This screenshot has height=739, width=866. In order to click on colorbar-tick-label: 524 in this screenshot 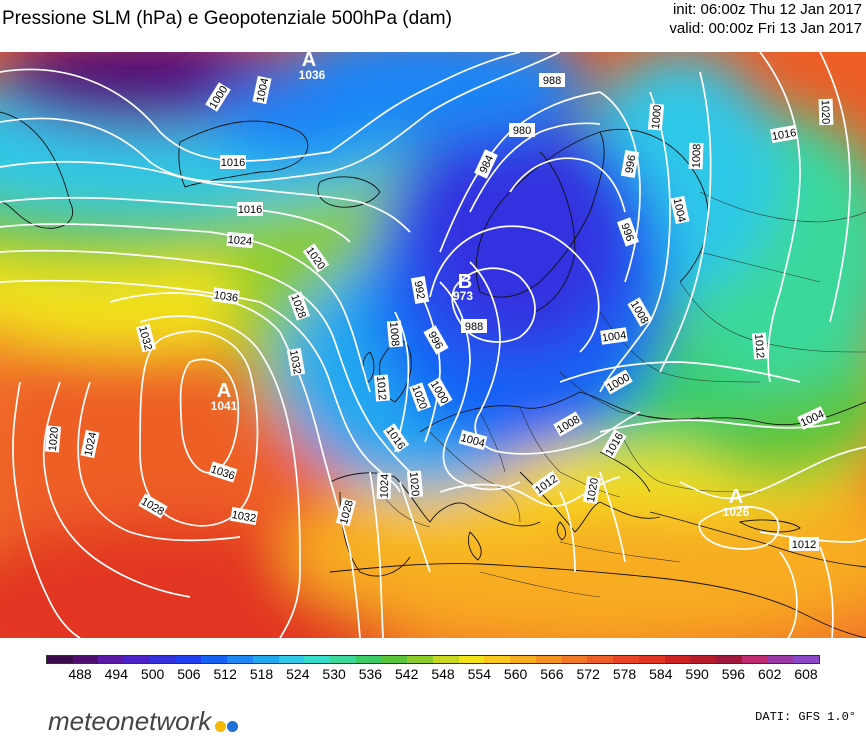, I will do `click(298, 674)`.